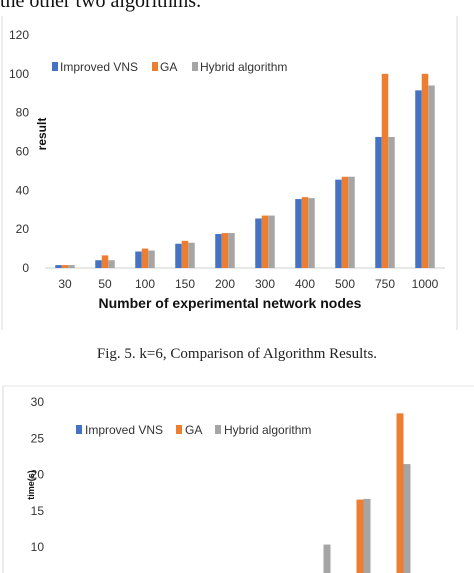 The width and height of the screenshot is (474, 573). What do you see at coordinates (145, 284) in the screenshot?
I see `x-tick-label: 100` at bounding box center [145, 284].